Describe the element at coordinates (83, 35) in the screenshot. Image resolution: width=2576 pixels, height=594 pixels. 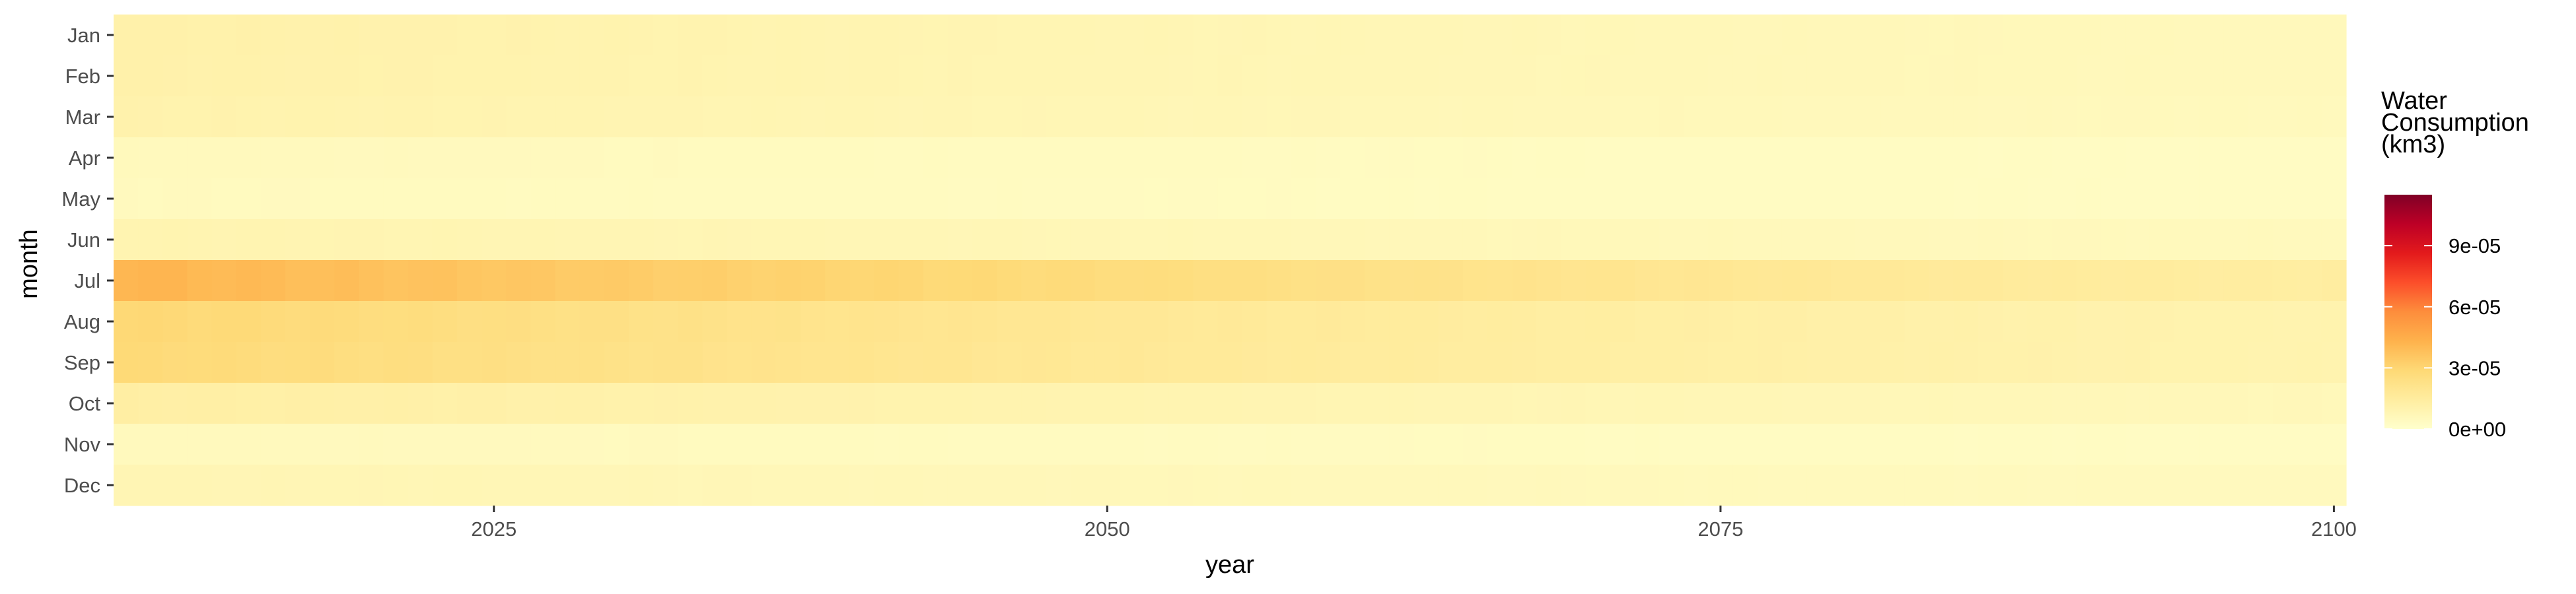
I see `y-tick-label-jan: Jan` at that location.